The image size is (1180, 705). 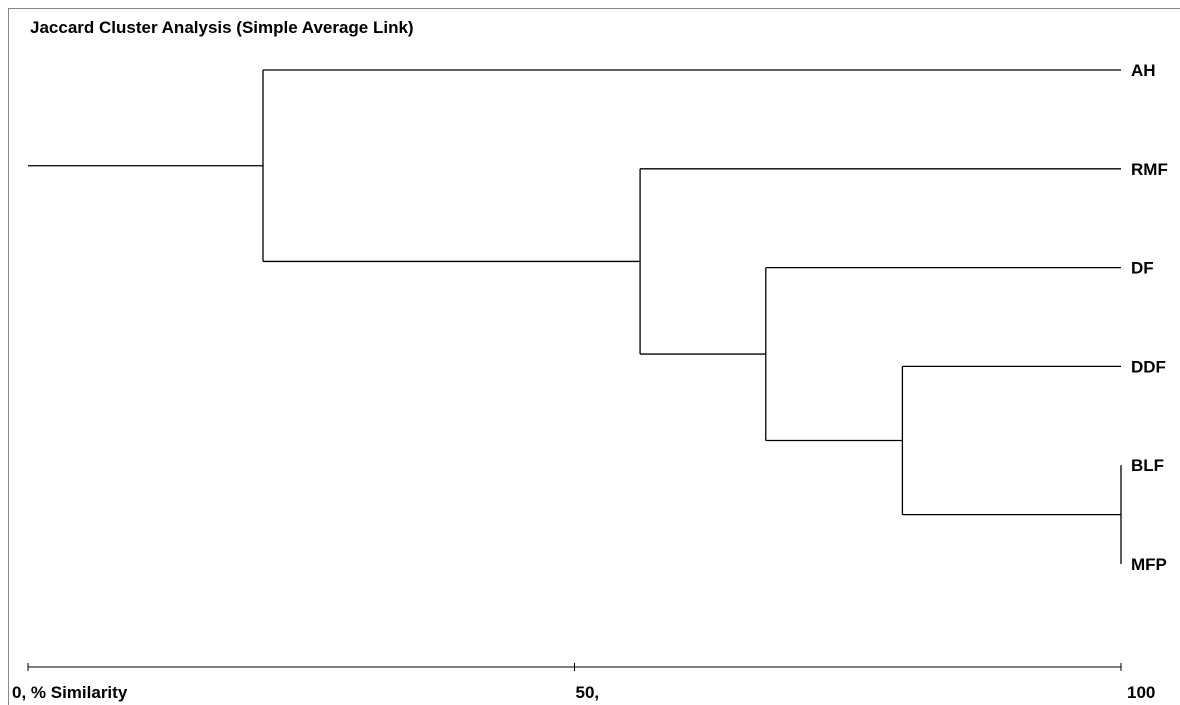 What do you see at coordinates (1147, 465) in the screenshot?
I see `leaf-label-blf: BLF` at bounding box center [1147, 465].